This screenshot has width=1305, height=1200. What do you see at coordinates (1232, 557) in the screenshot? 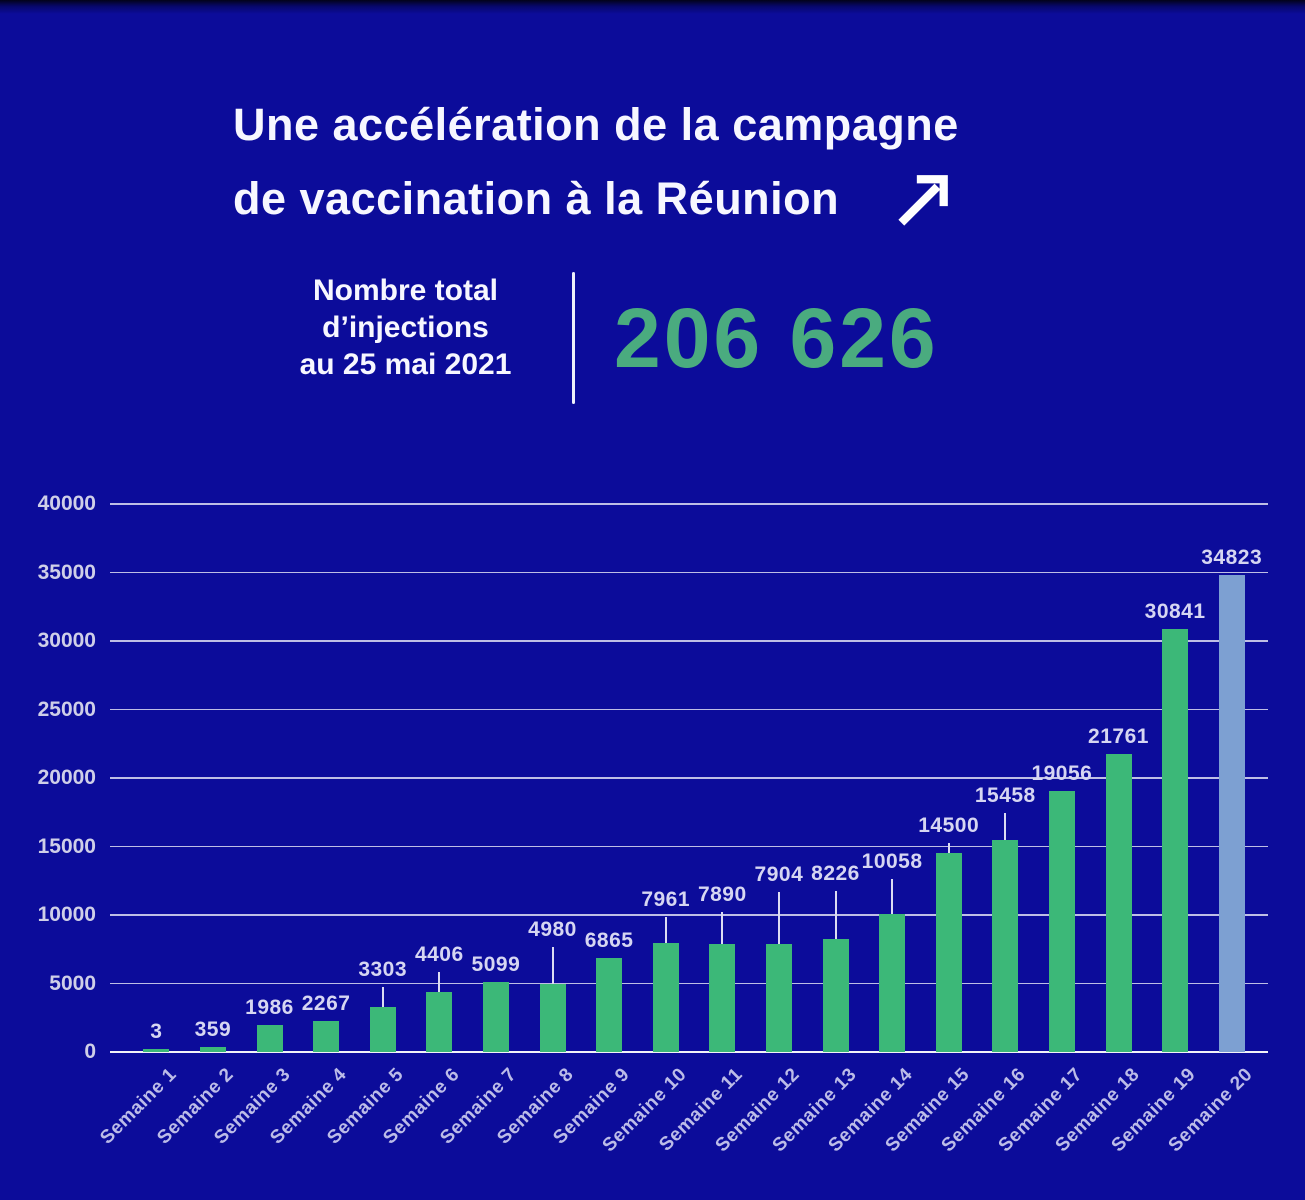
I see `bar-value-label: 34823` at bounding box center [1232, 557].